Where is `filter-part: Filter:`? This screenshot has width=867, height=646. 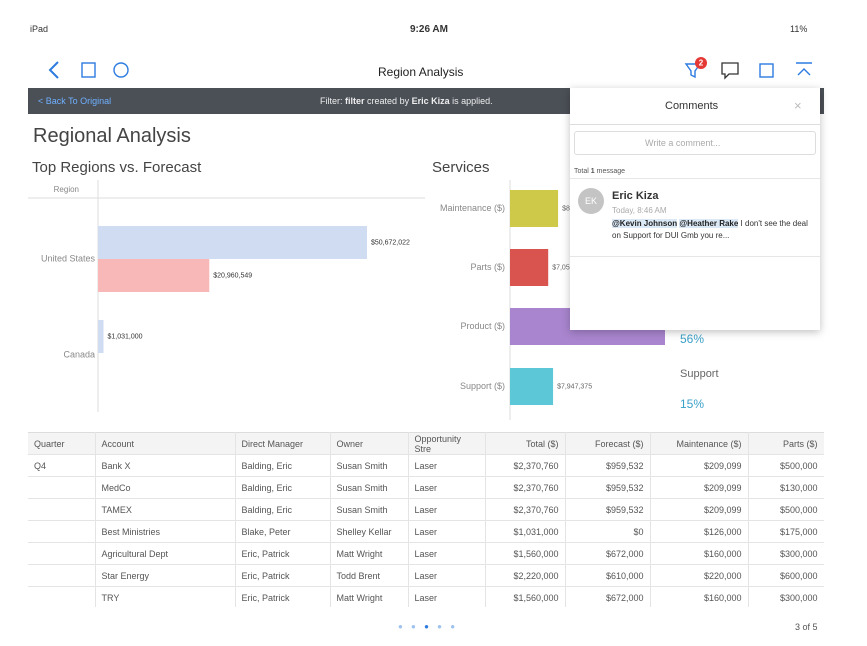
filter-part: Filter: is located at coordinates (331, 101).